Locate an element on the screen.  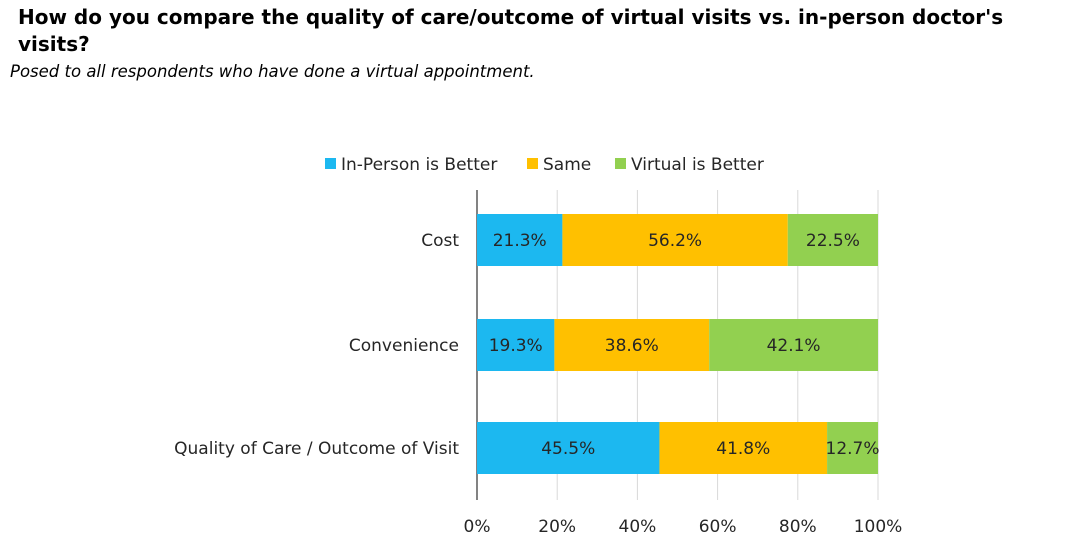
category-label: Convenience is located at coordinates (404, 346).